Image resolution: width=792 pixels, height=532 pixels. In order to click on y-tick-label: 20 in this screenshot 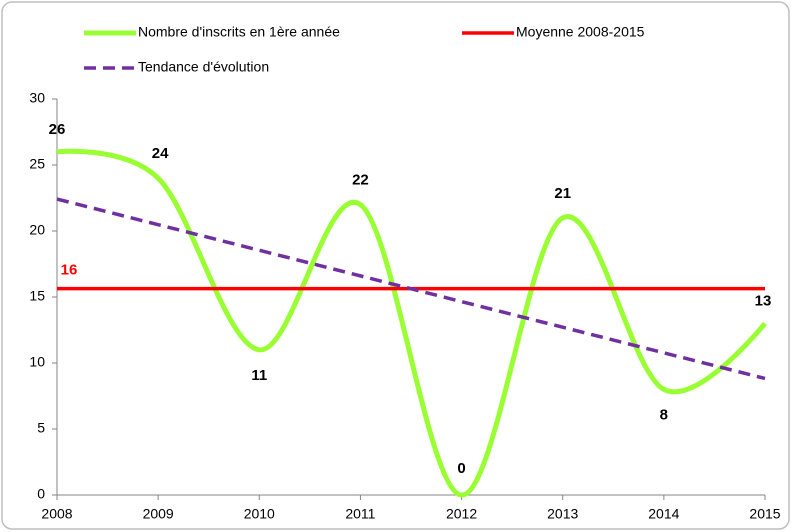, I will do `click(37, 230)`.